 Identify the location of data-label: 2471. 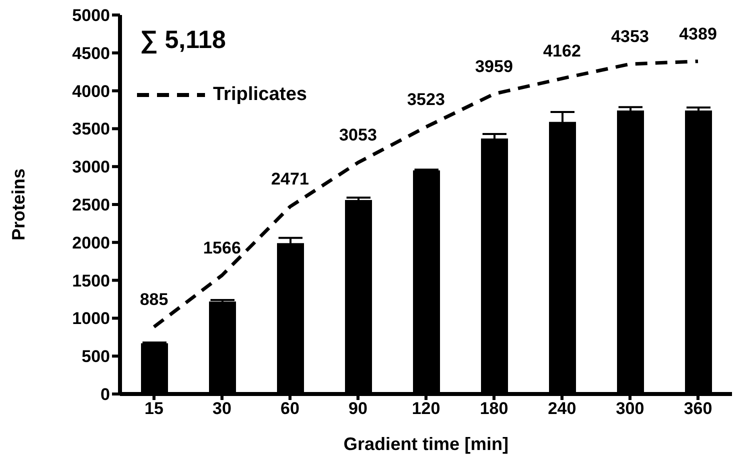
(290, 179).